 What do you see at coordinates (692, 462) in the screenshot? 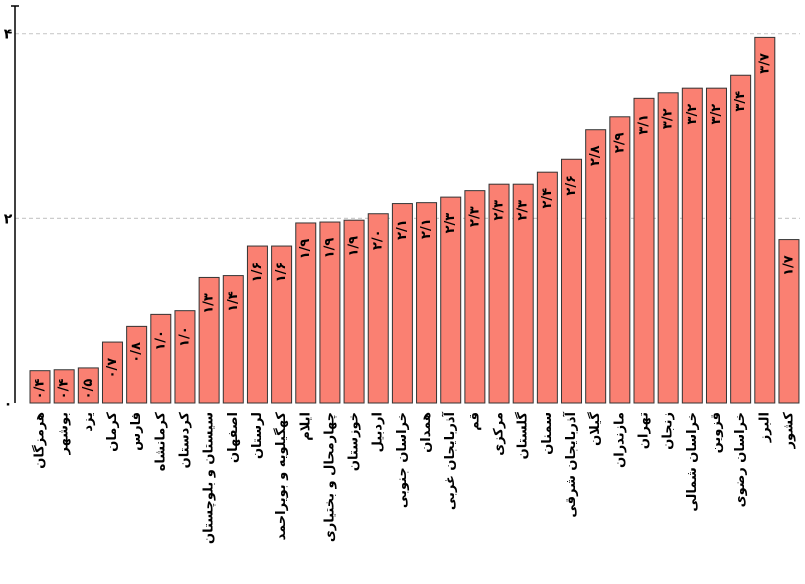
I see `category-label: خراسان شمالی` at bounding box center [692, 462].